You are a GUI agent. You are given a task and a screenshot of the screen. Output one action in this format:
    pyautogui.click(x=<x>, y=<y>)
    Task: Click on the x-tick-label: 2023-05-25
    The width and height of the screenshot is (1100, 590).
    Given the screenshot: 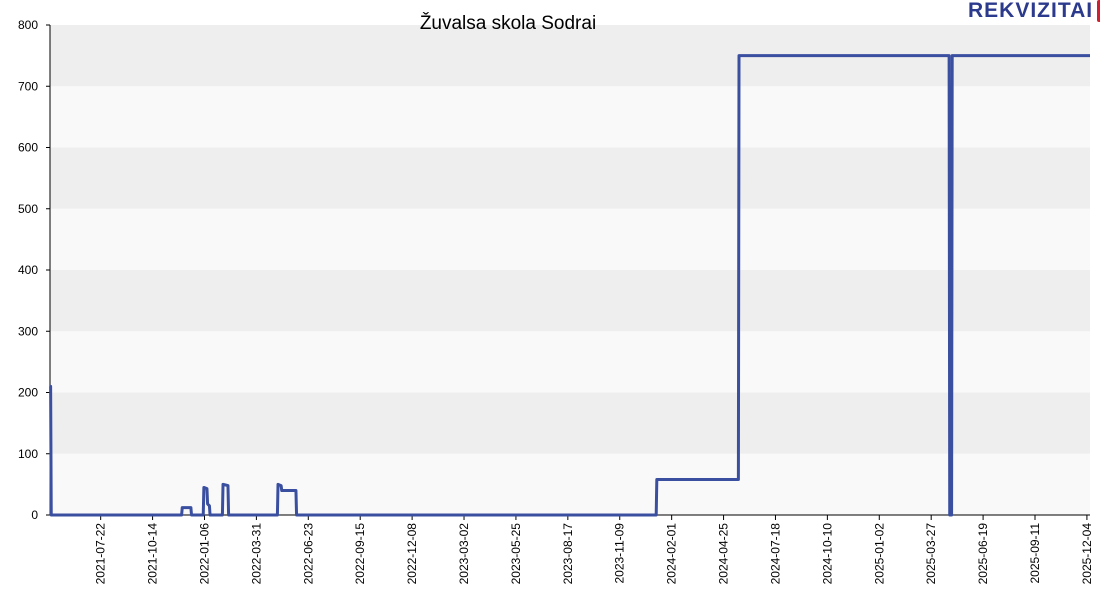 What is the action you would take?
    pyautogui.click(x=516, y=554)
    